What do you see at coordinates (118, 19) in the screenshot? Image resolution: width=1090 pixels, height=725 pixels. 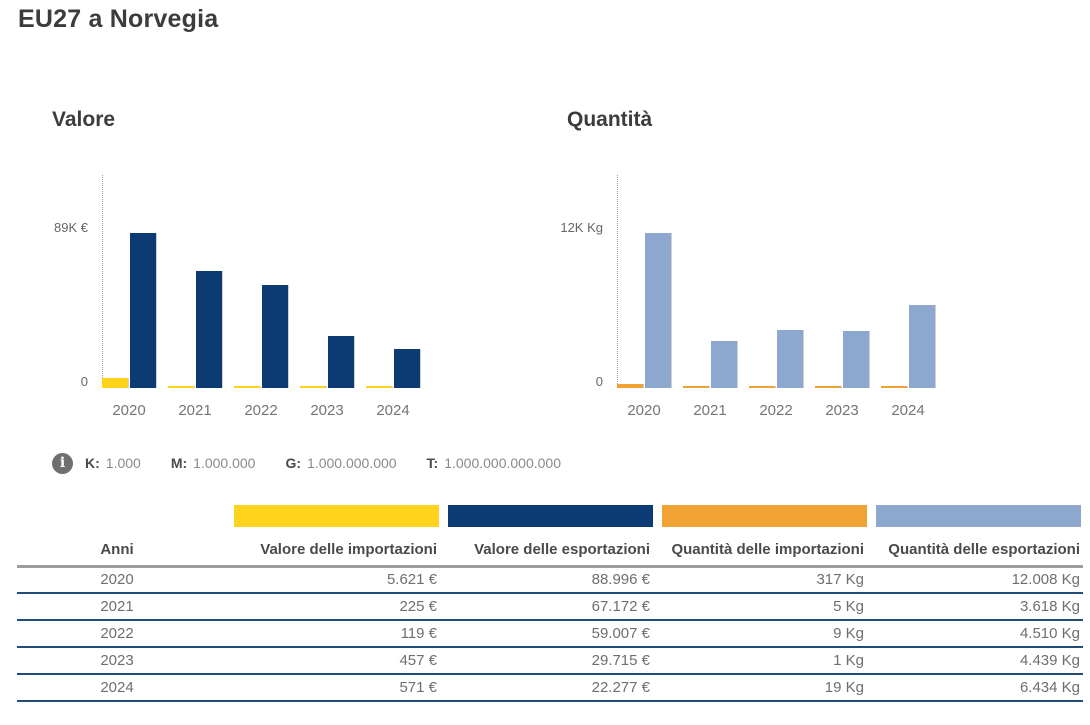 I see `page-title: EU27 a Norvegia` at bounding box center [118, 19].